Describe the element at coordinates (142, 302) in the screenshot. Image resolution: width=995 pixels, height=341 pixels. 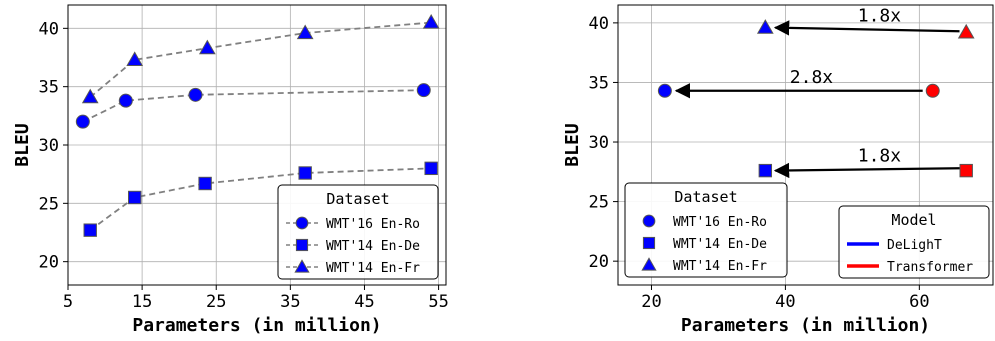
I see `x-tick-label: 15` at that location.